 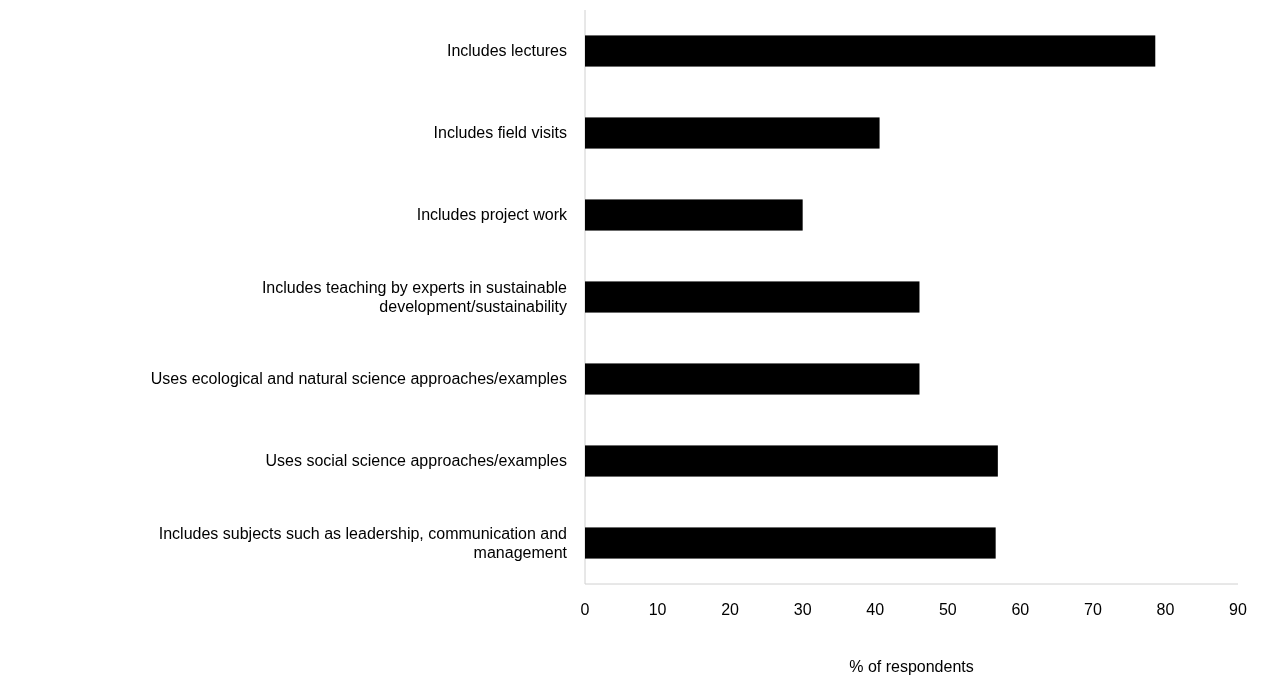 I want to click on x-tick-label: 20, so click(x=730, y=609).